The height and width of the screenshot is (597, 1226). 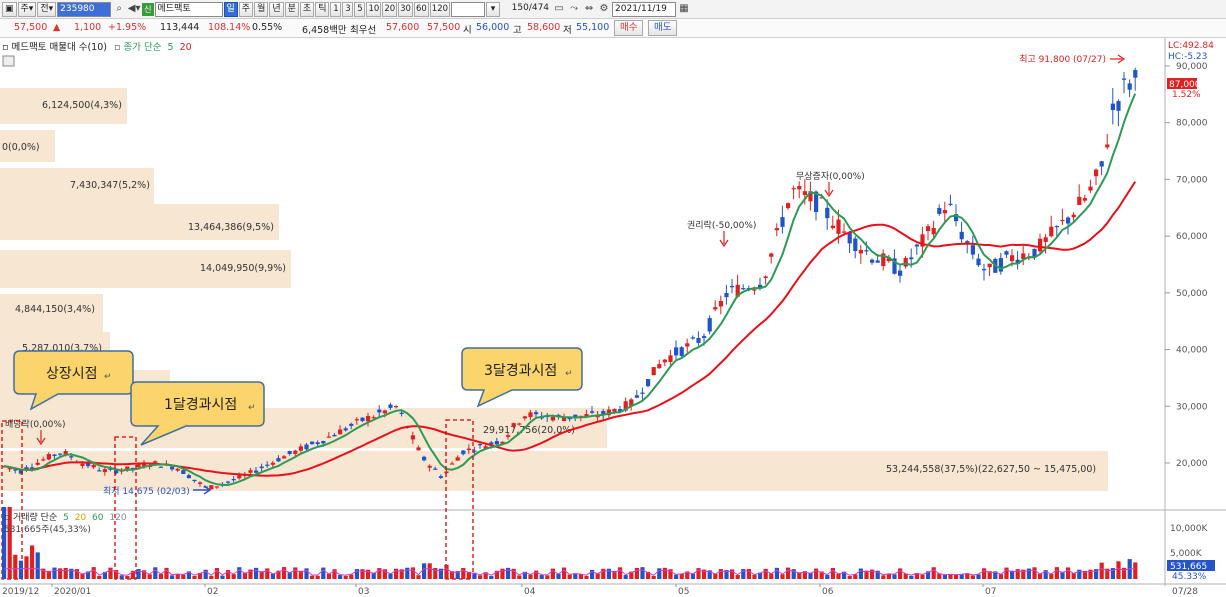 I want to click on hc-label: HC:-5.23, so click(x=1187, y=57).